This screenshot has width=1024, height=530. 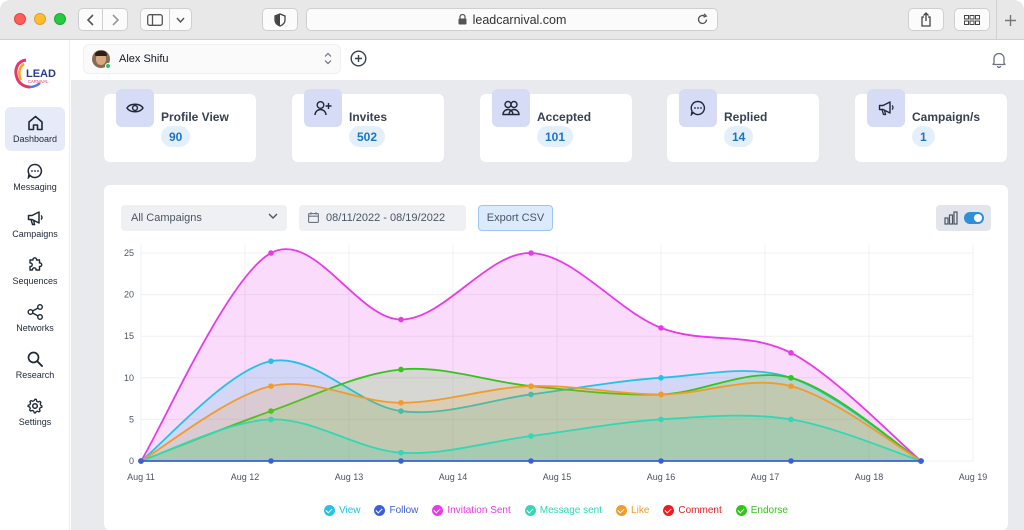 I want to click on zoom-window-button, so click(x=60, y=19).